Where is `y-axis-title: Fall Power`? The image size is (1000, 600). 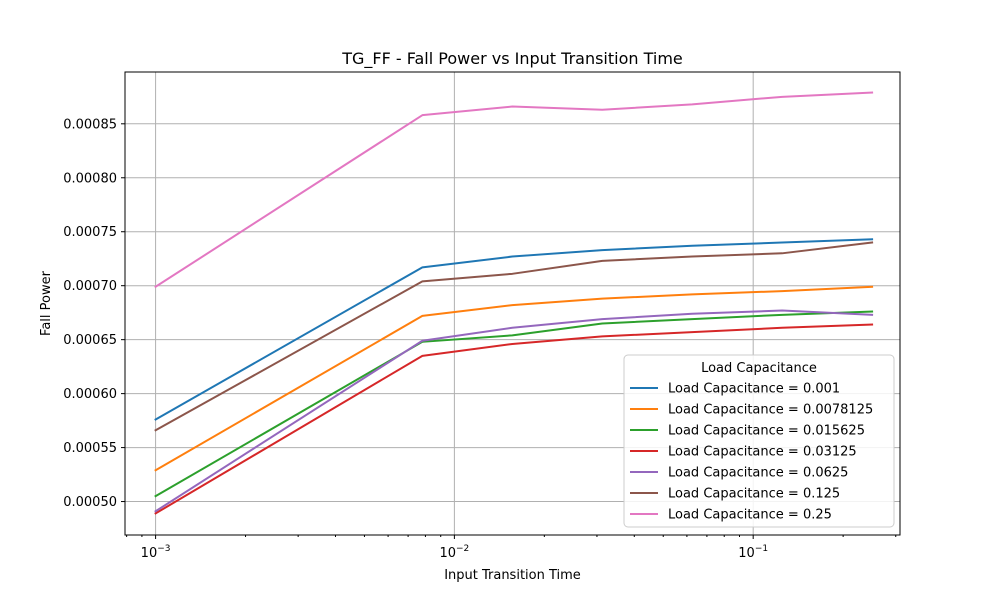
y-axis-title: Fall Power is located at coordinates (46, 303).